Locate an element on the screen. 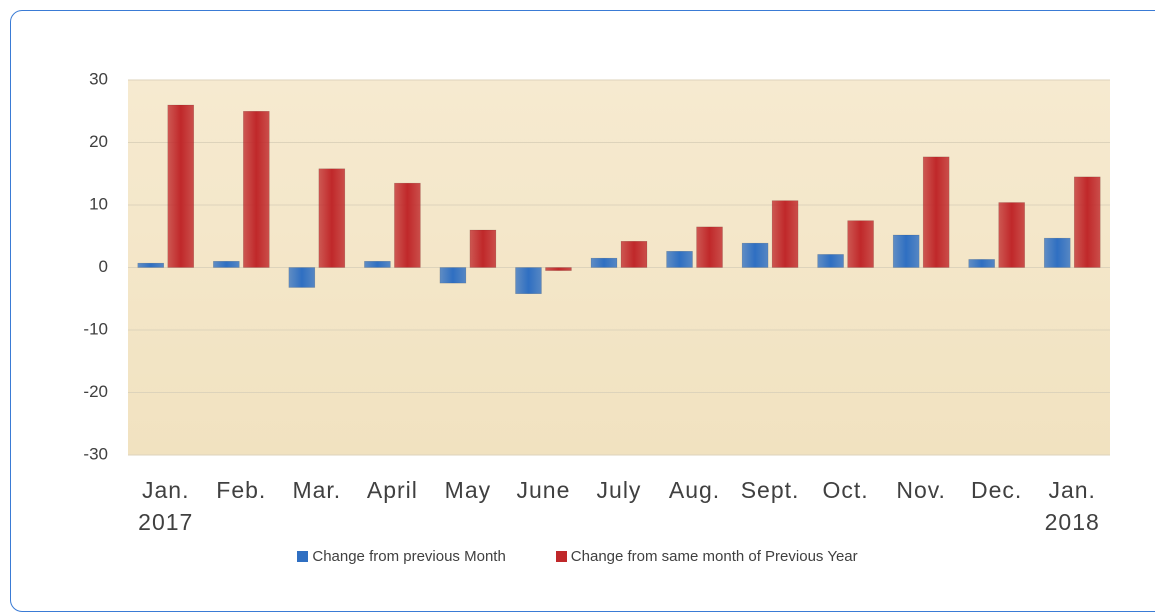 The image size is (1155, 612). x-tick-label: Jan. 2018 is located at coordinates (1072, 506).